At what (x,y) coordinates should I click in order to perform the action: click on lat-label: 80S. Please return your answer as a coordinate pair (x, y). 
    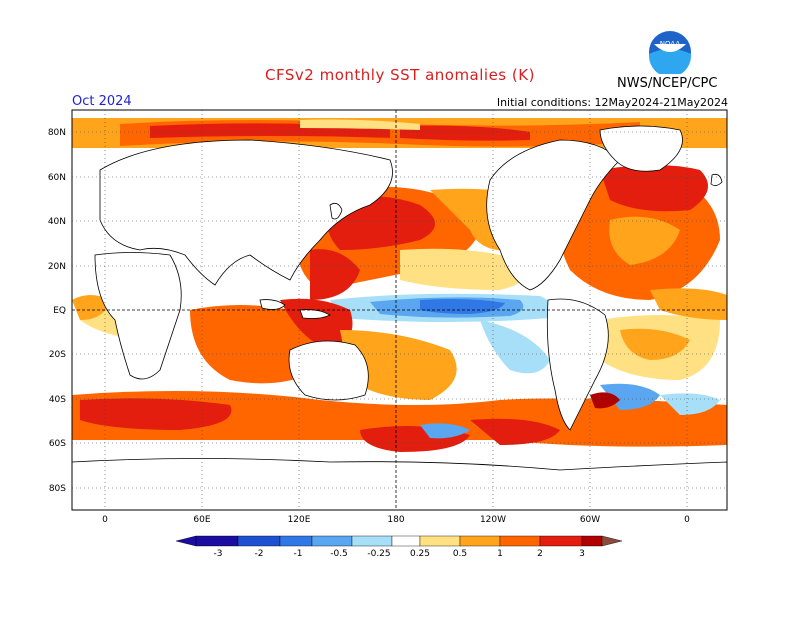
    Looking at the image, I should click on (57, 489).